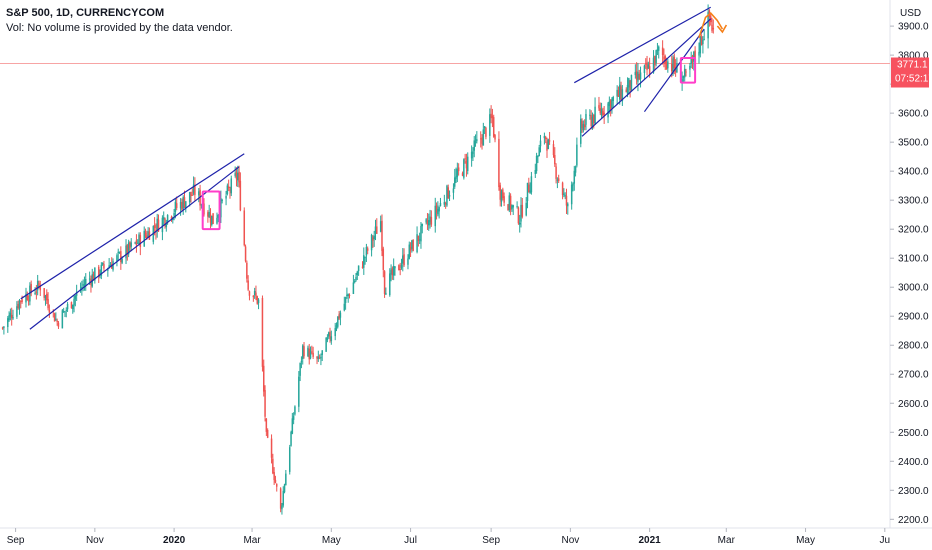  What do you see at coordinates (711, 24) in the screenshot?
I see `projection-arrow-path` at bounding box center [711, 24].